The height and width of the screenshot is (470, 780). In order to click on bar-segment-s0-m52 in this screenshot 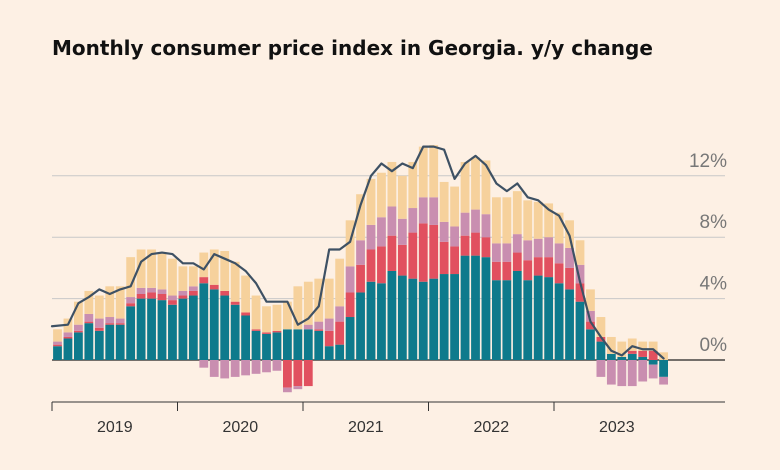, I will do `click(601, 350)`.